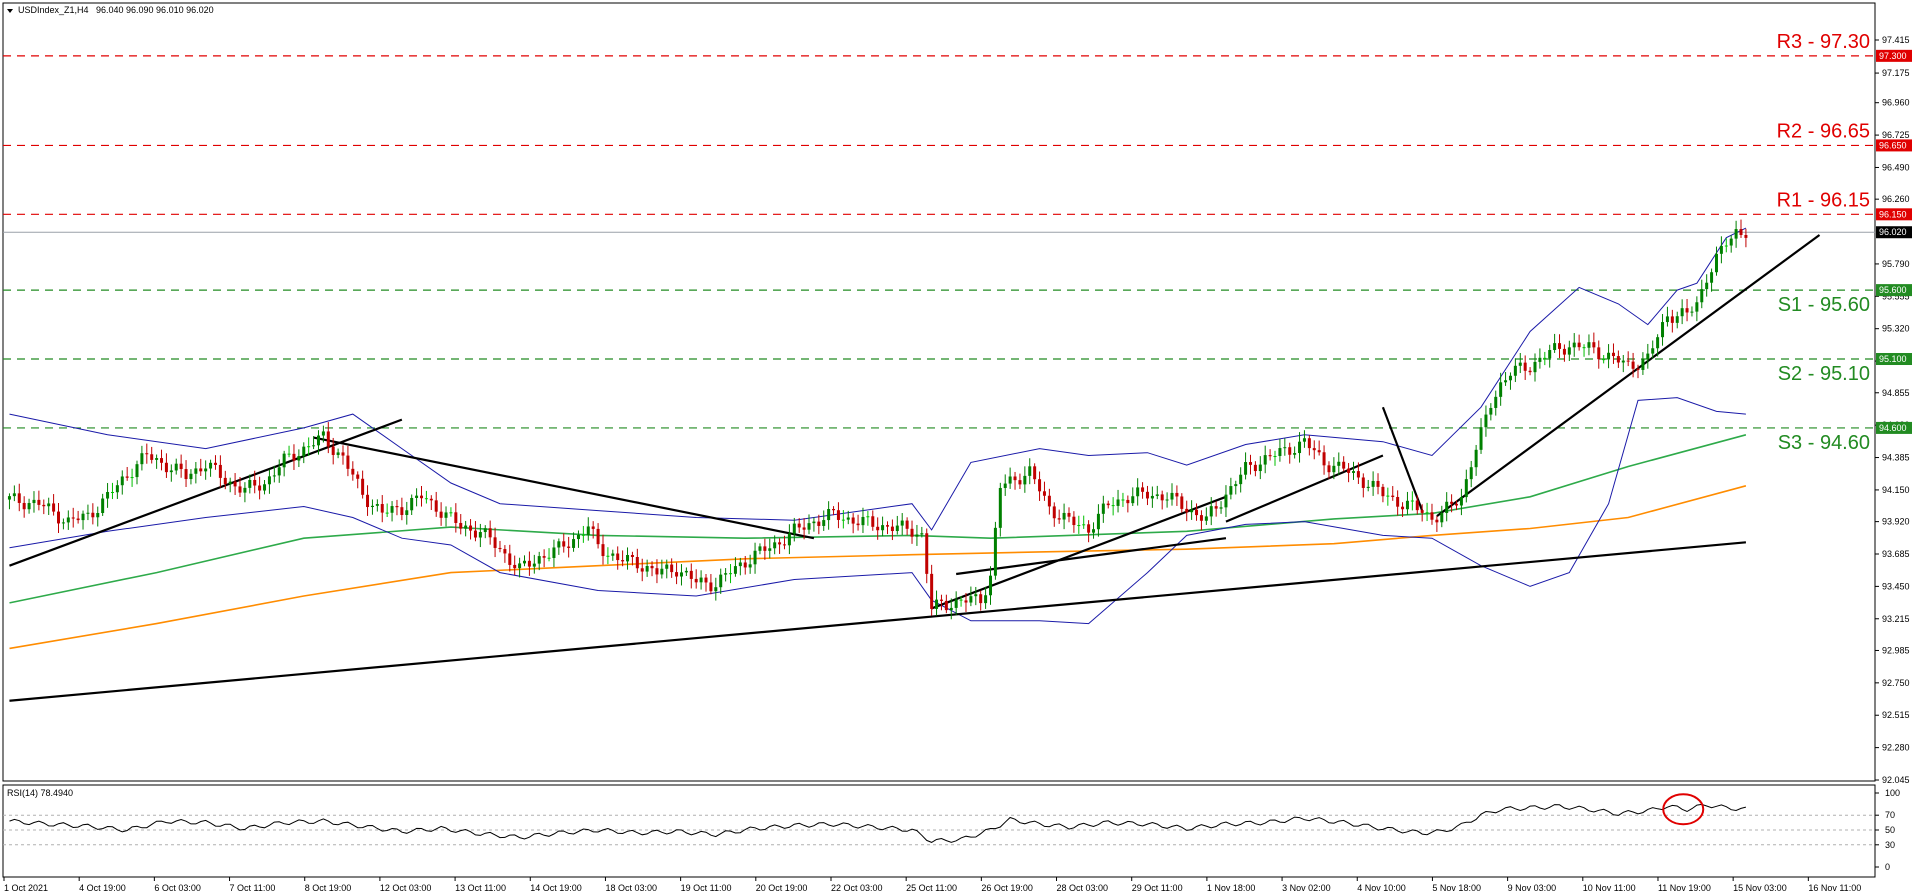 The image size is (1916, 896). I want to click on price-tag-text: 97.300, so click(1893, 56).